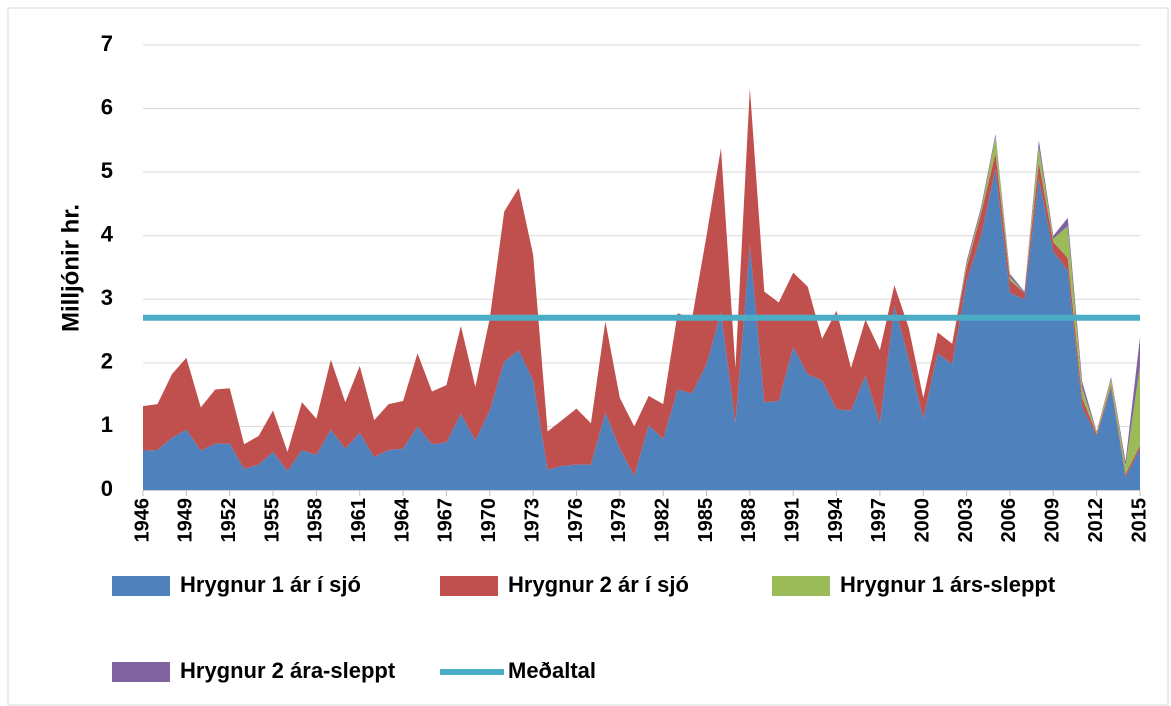  Describe the element at coordinates (229, 520) in the screenshot. I see `x-tick-label: 1952` at that location.